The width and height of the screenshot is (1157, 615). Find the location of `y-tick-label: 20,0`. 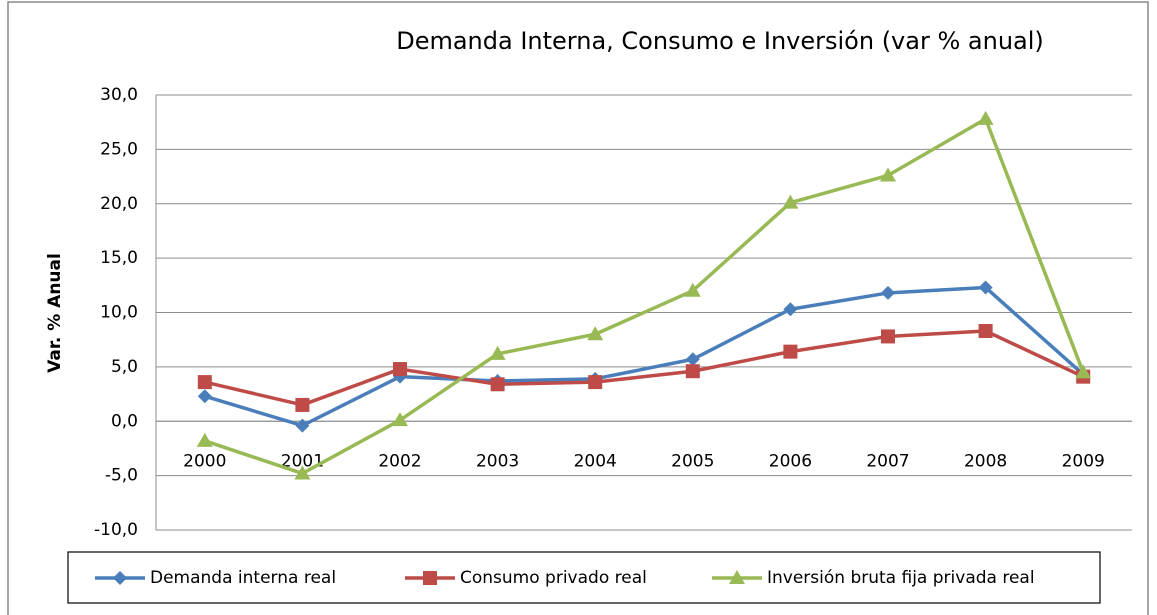

y-tick-label: 20,0 is located at coordinates (119, 204).